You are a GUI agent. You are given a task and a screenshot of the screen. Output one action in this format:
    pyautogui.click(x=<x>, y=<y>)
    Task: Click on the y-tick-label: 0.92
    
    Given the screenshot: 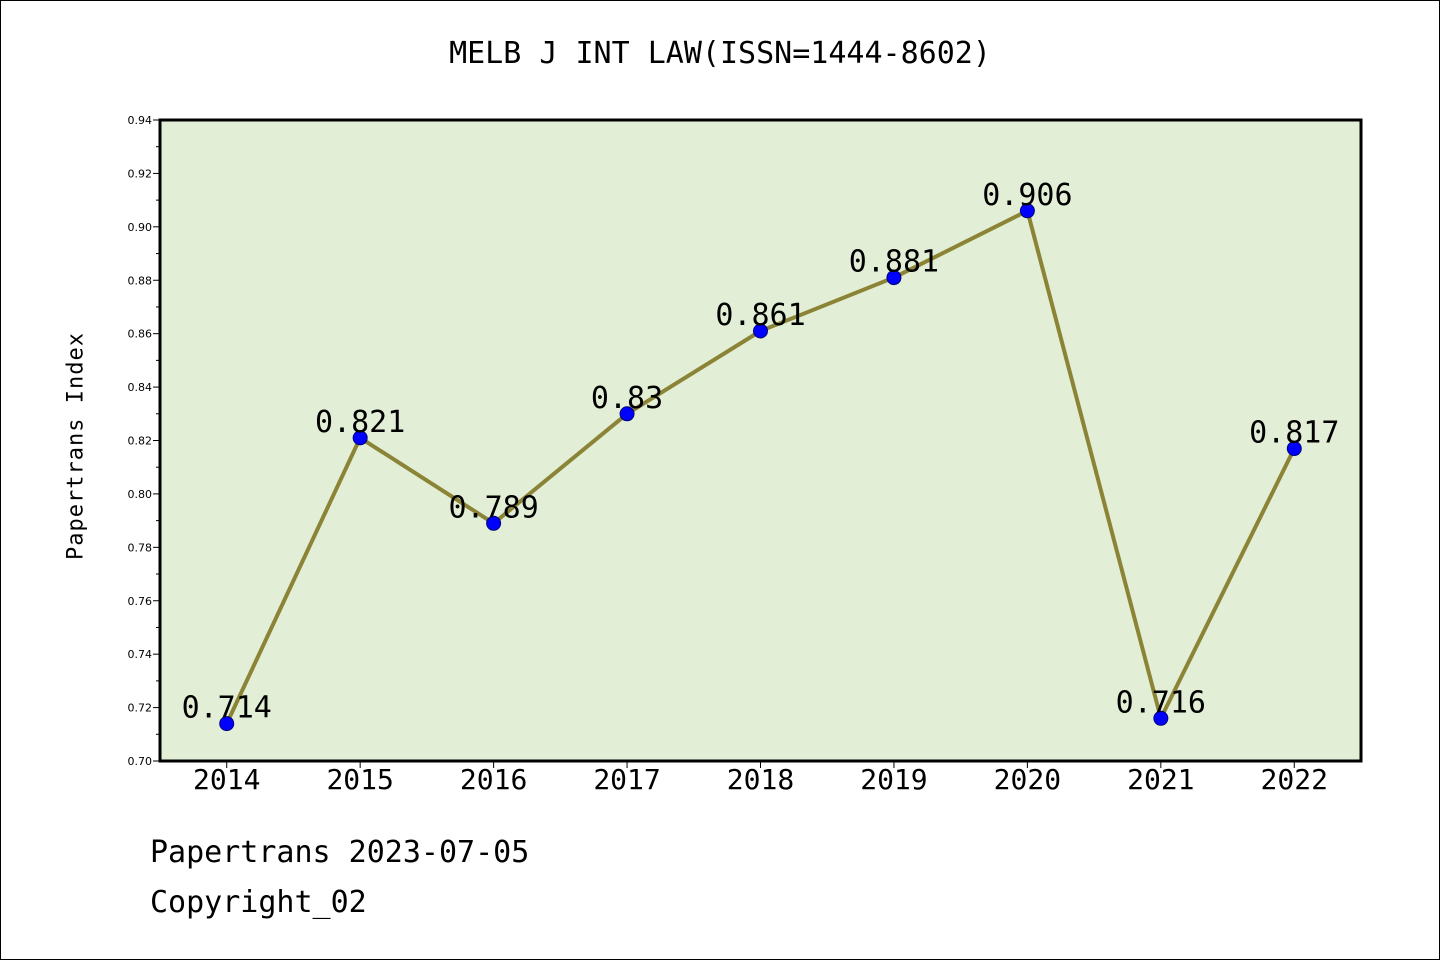 What is the action you would take?
    pyautogui.click(x=140, y=173)
    